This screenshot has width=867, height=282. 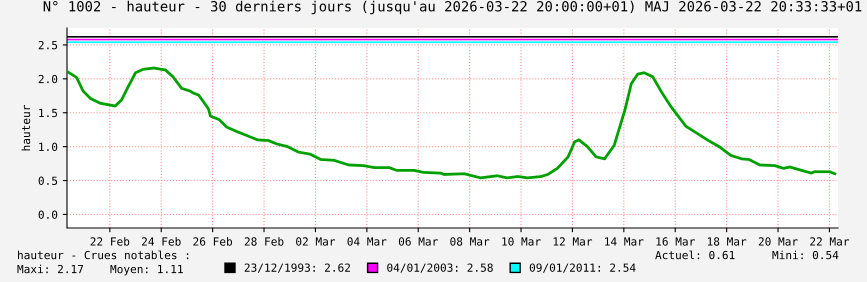 What do you see at coordinates (48, 45) in the screenshot?
I see `y-tick-label: 2.5` at bounding box center [48, 45].